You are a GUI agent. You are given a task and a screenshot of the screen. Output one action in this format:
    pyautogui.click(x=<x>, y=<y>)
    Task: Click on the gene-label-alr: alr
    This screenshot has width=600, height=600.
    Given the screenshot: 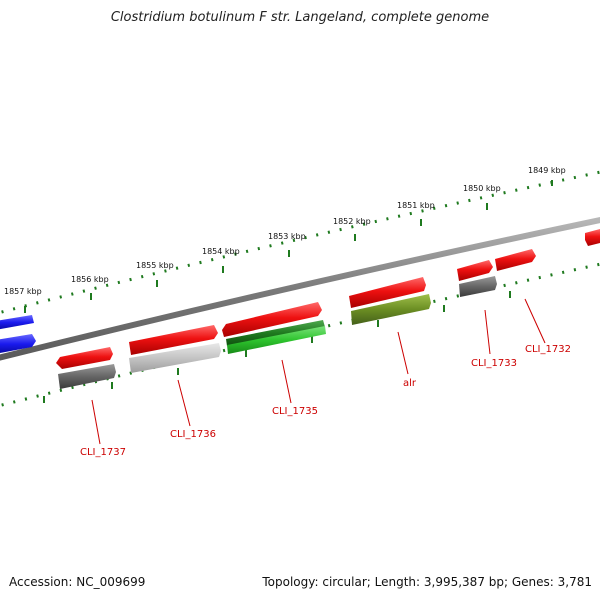 What is the action you would take?
    pyautogui.click(x=410, y=383)
    